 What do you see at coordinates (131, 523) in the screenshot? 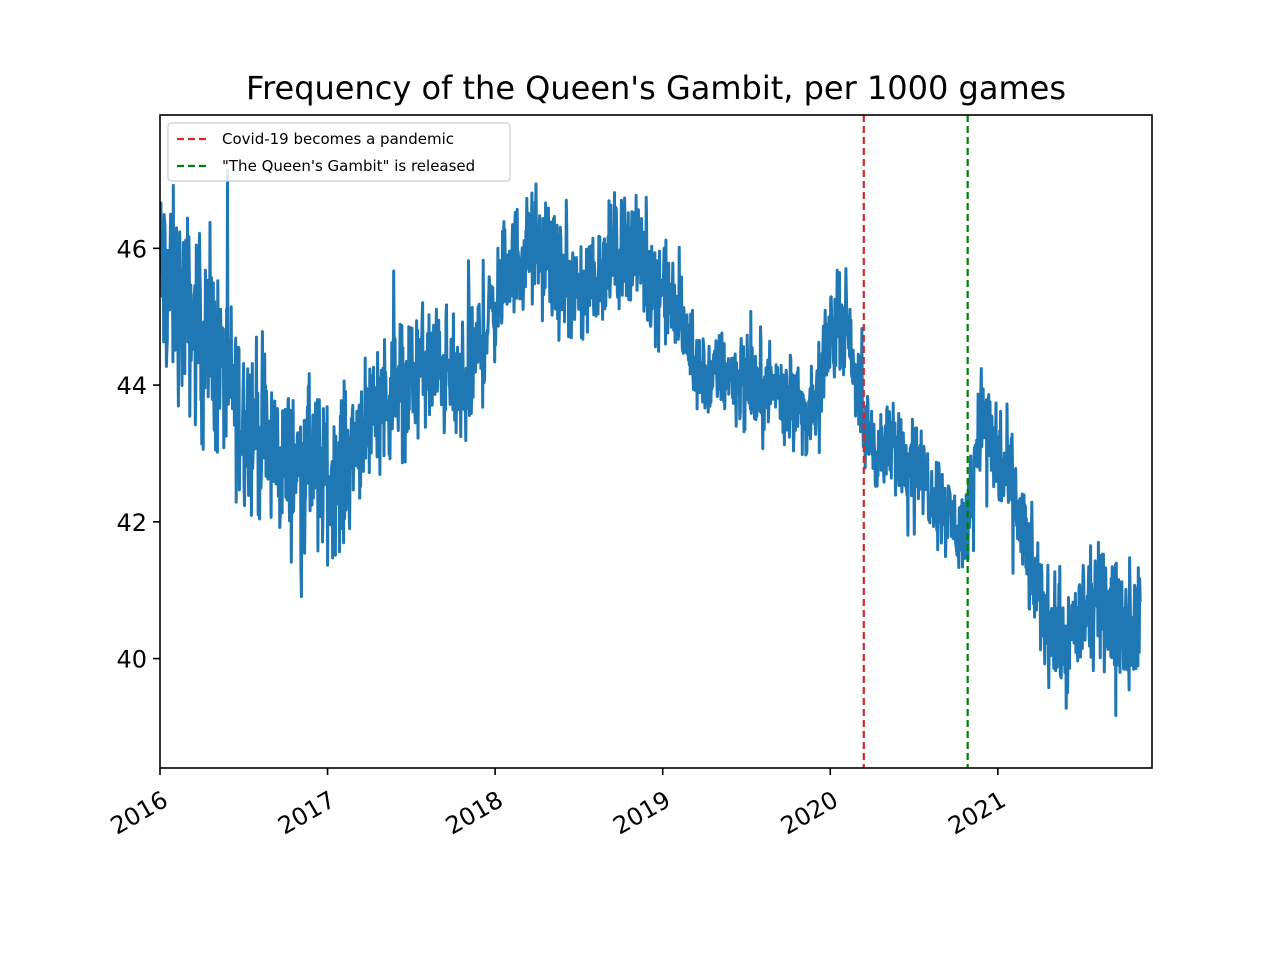
I see `y-tick-label-1: 42` at bounding box center [131, 523].